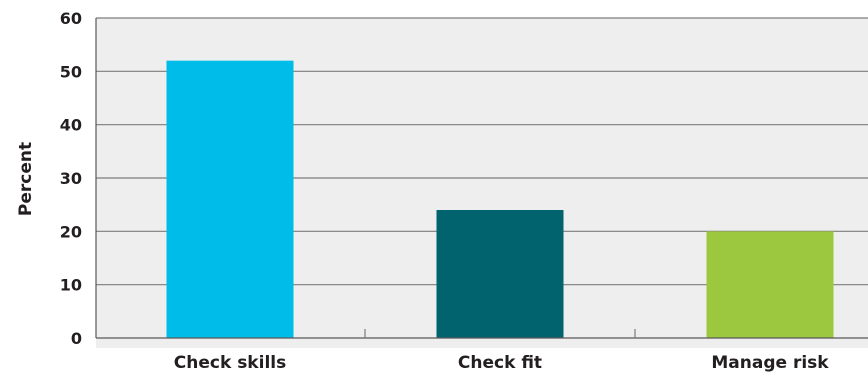 This screenshot has height=374, width=868. I want to click on y-tick-label: 20, so click(71, 231).